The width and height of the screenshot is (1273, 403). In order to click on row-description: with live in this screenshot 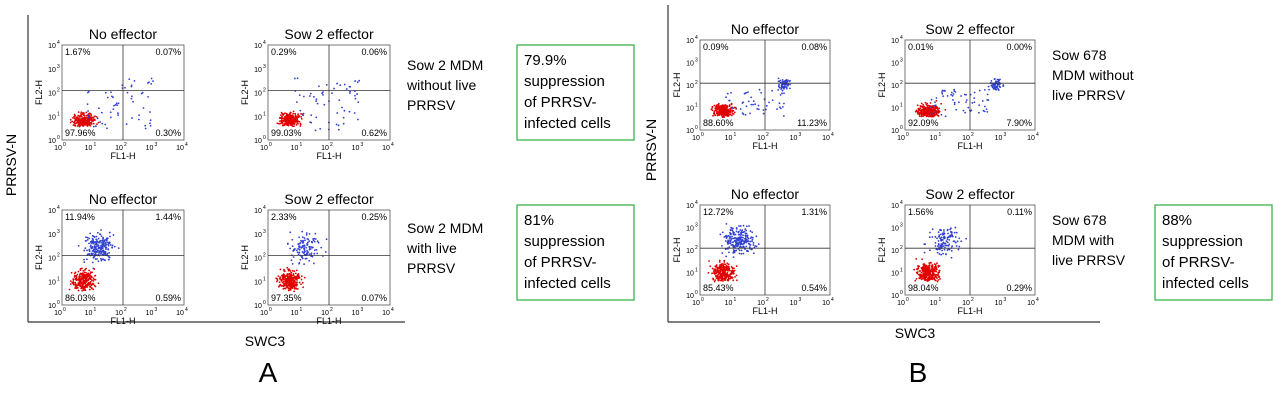, I will do `click(431, 248)`.